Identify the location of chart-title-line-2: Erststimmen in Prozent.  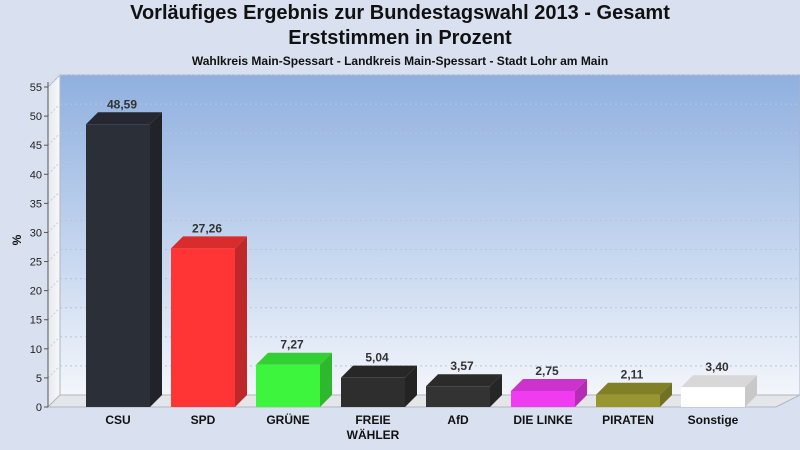
(400, 38).